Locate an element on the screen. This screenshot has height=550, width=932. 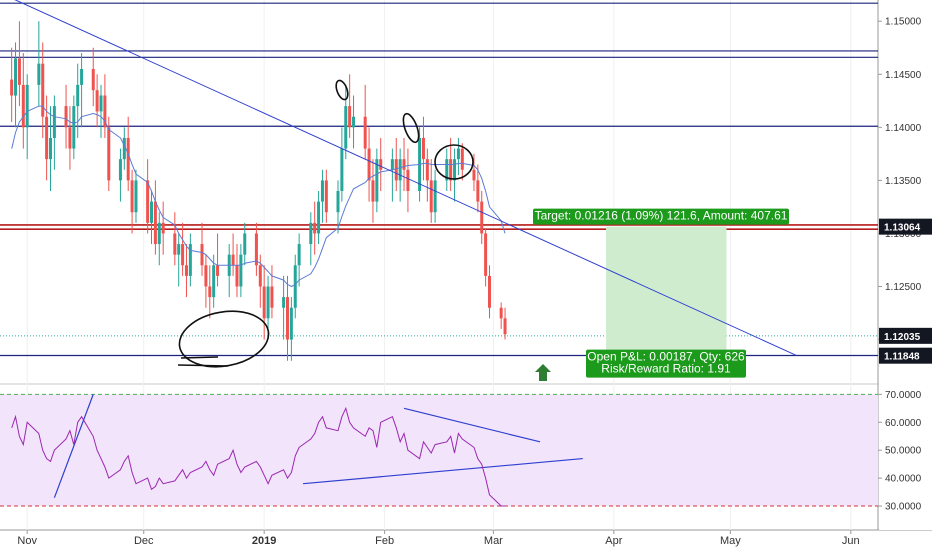
underline-drawing is located at coordinates (199, 357).